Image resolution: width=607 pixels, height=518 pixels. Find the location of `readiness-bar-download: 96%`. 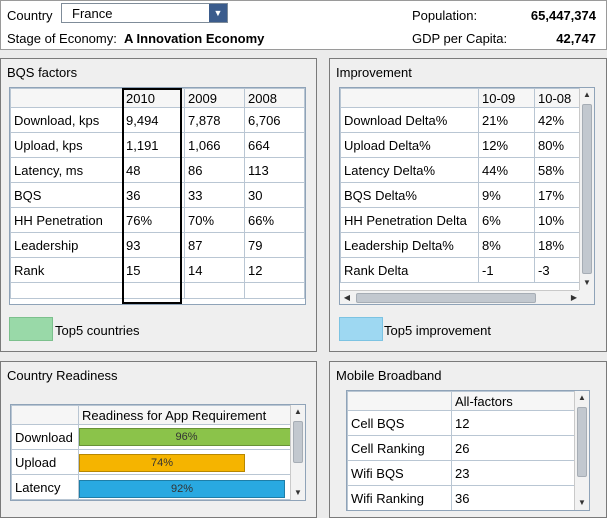

readiness-bar-download: 96% is located at coordinates (186, 437).